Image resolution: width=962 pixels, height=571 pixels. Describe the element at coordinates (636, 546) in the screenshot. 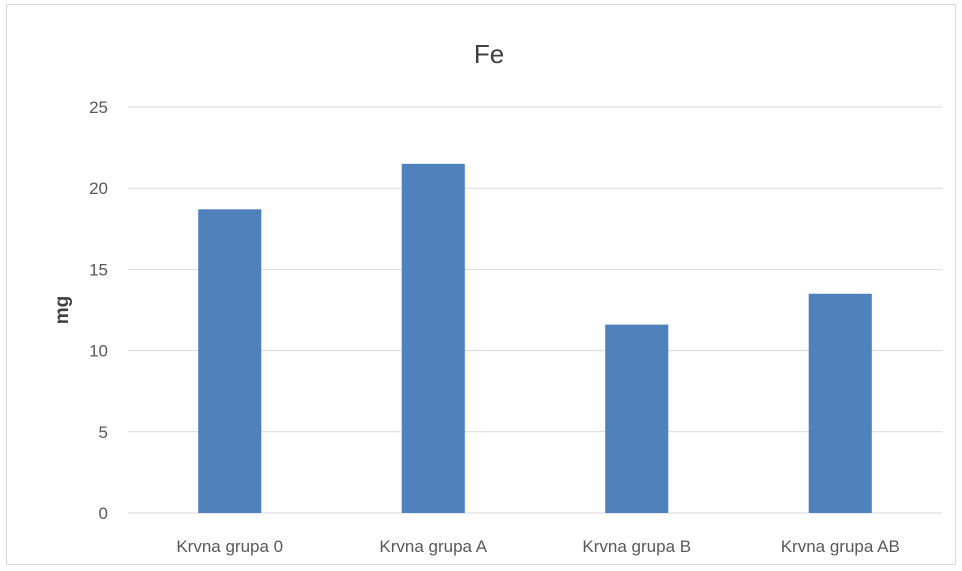

I see `x-tick-label: Krvna grupa B` at that location.